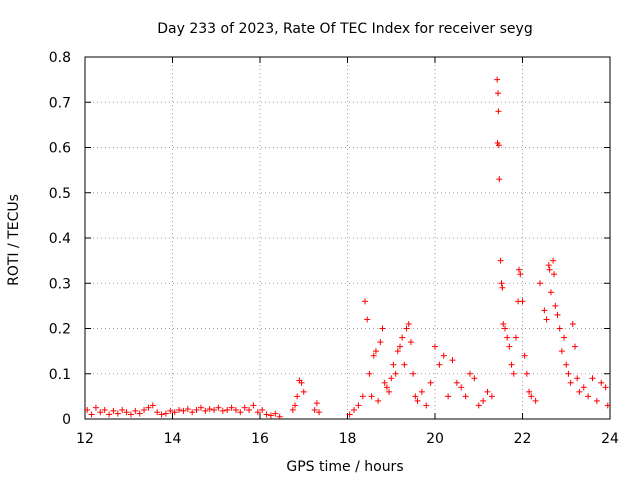 The width and height of the screenshot is (640, 484). Describe the element at coordinates (14, 240) in the screenshot. I see `y-axis-label: ROTI / TECUs` at that location.